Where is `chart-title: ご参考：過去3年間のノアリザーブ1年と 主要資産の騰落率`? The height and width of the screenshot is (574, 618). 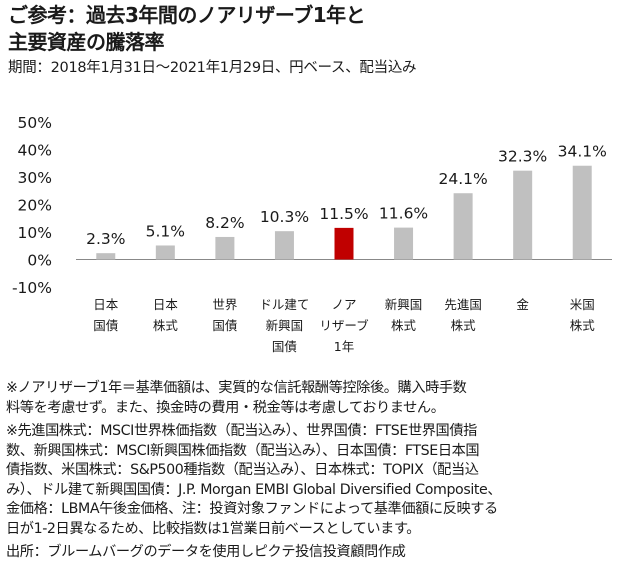 chart-title: ご参考：過去3年間のノアリザーブ1年と 主要資産の騰落率 is located at coordinates (187, 29).